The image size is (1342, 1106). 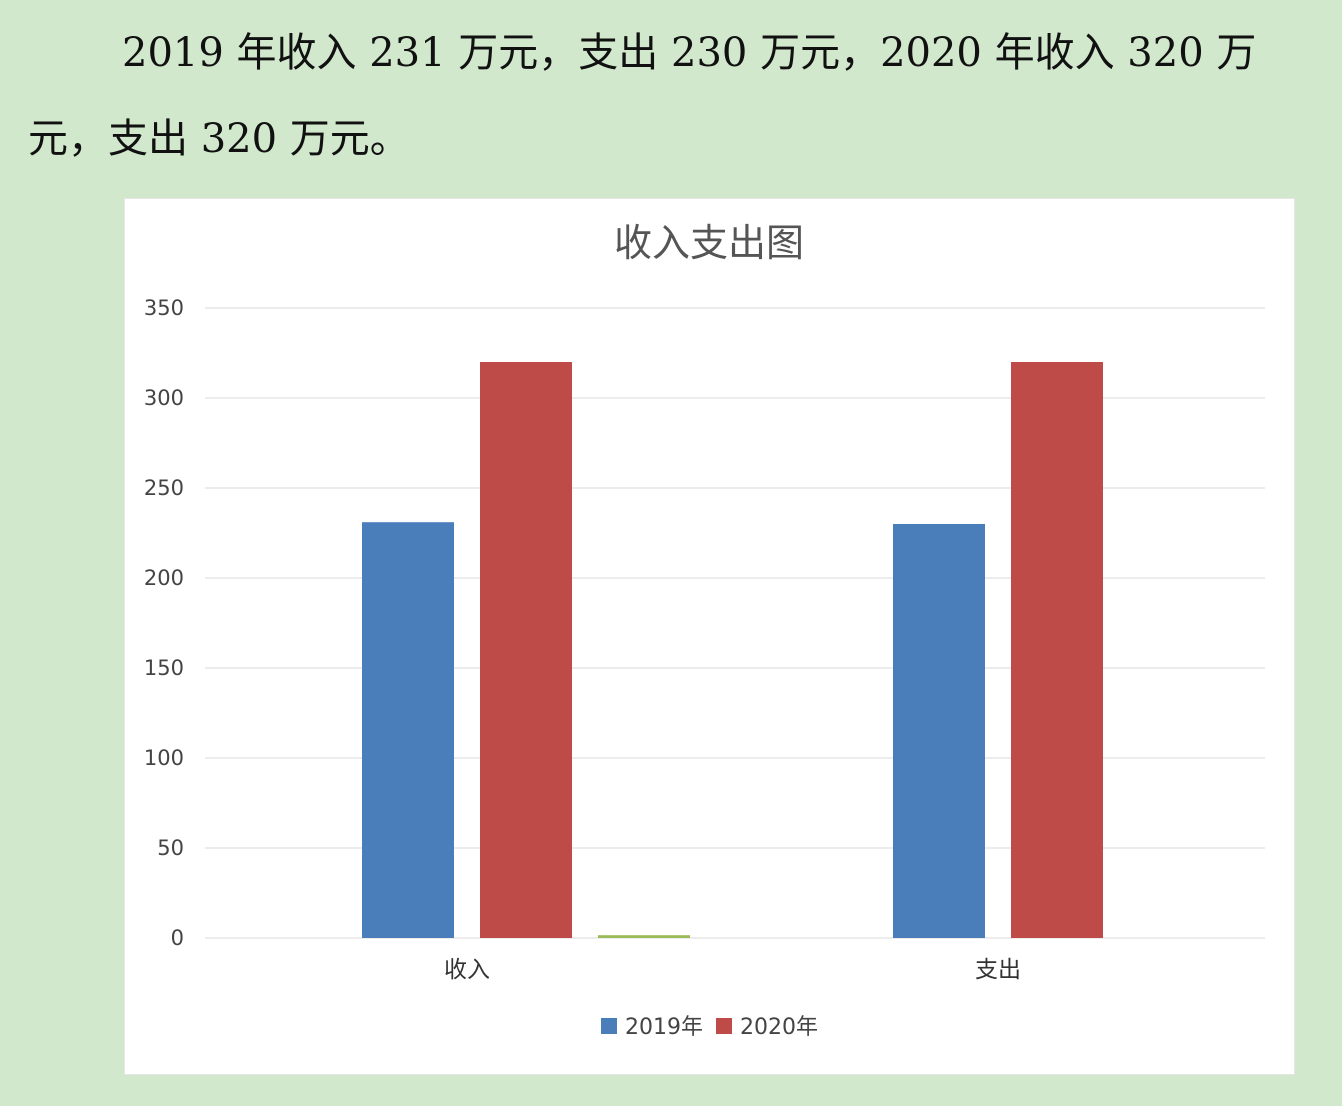 I want to click on y-axis-ticks: 0 50 100 150 200 250 300 350, so click(x=164, y=623).